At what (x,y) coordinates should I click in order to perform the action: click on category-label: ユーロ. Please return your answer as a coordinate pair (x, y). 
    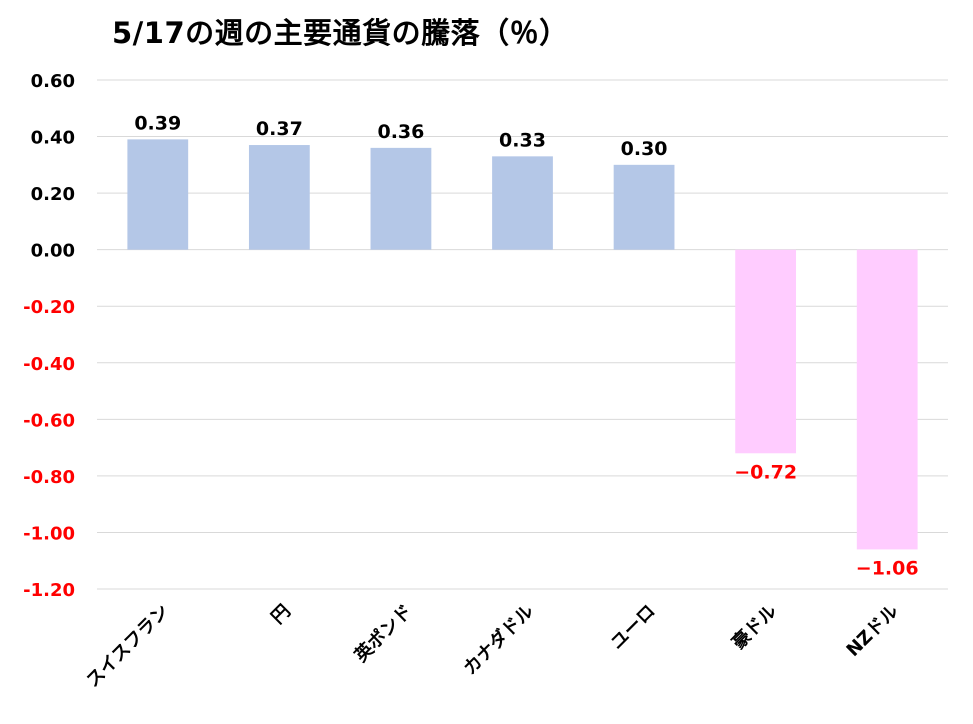
    Looking at the image, I should click on (633, 627).